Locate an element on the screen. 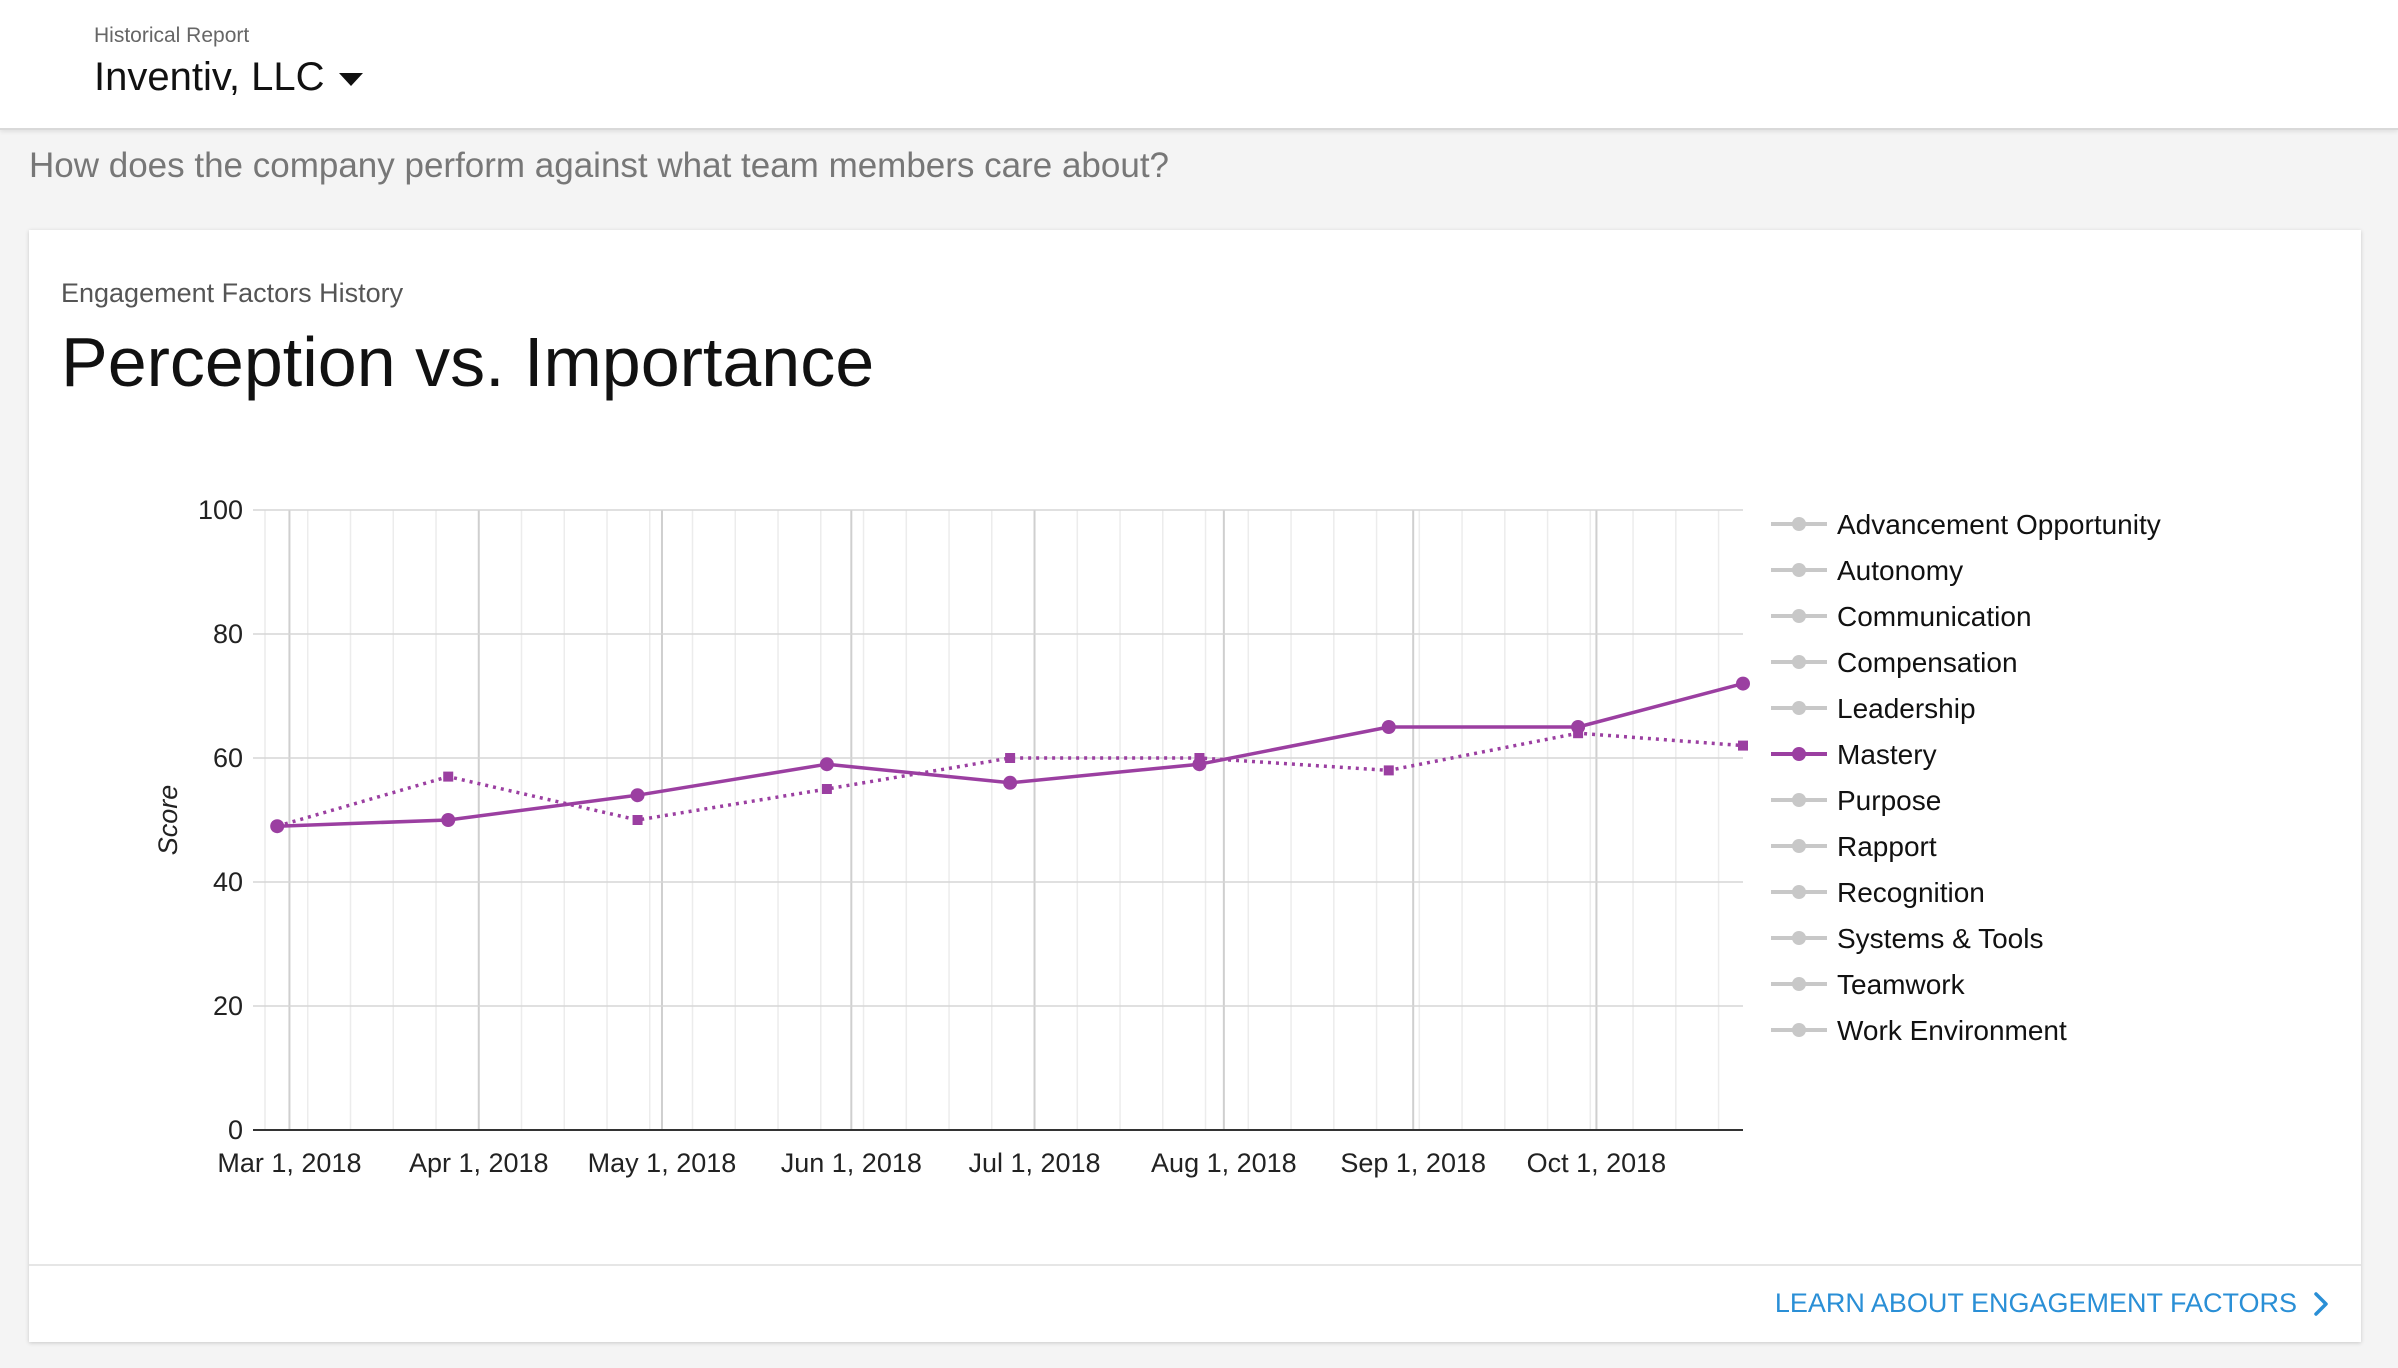  report-label: Historical Report is located at coordinates (172, 35).